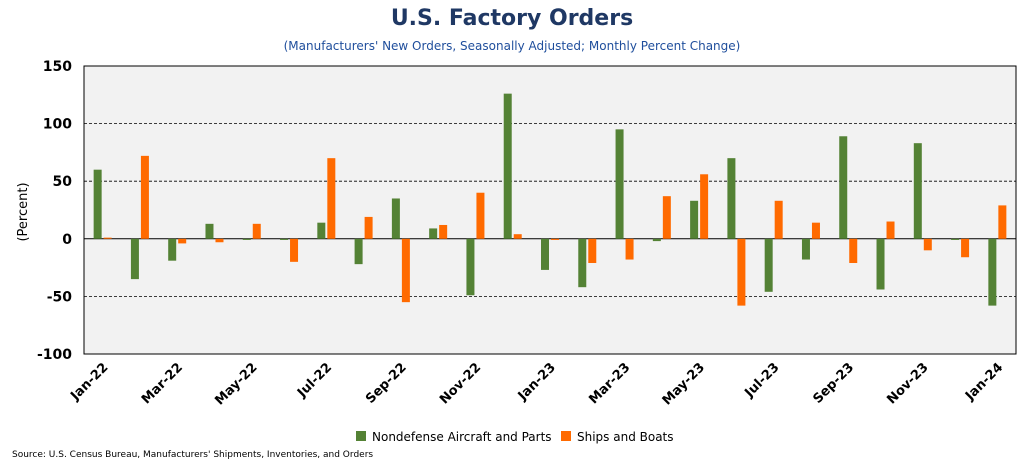 Image resolution: width=1024 pixels, height=465 pixels. Describe the element at coordinates (162, 383) in the screenshot. I see `x-tick-label: Mar-22` at that location.